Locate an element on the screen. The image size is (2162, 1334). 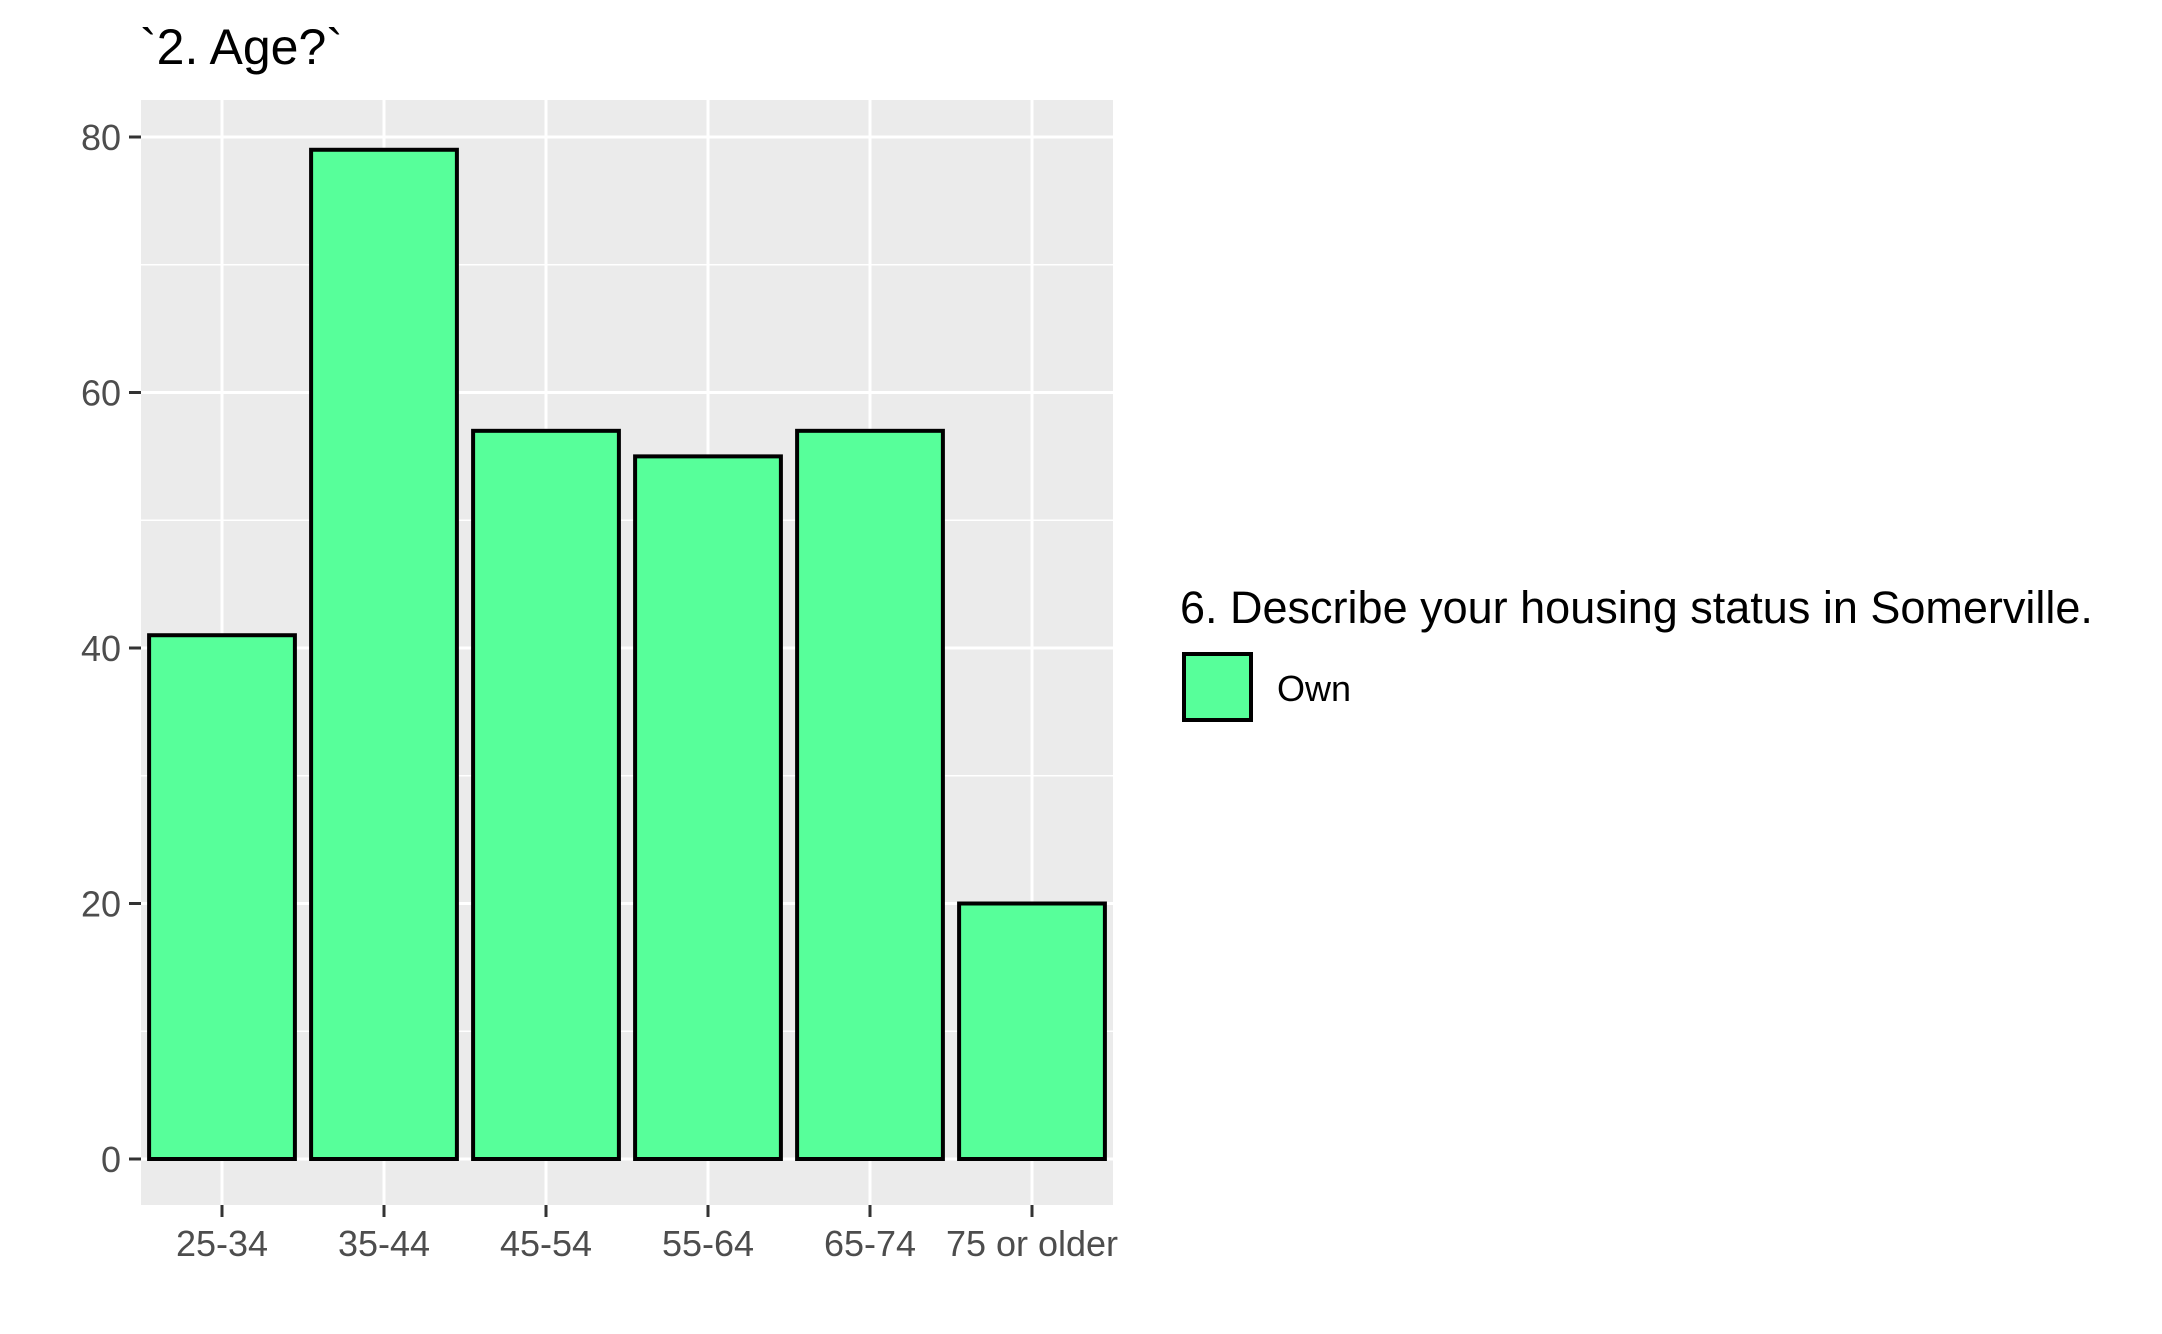
y-axis: 0 20 40 60 80 is located at coordinates (111, 648).